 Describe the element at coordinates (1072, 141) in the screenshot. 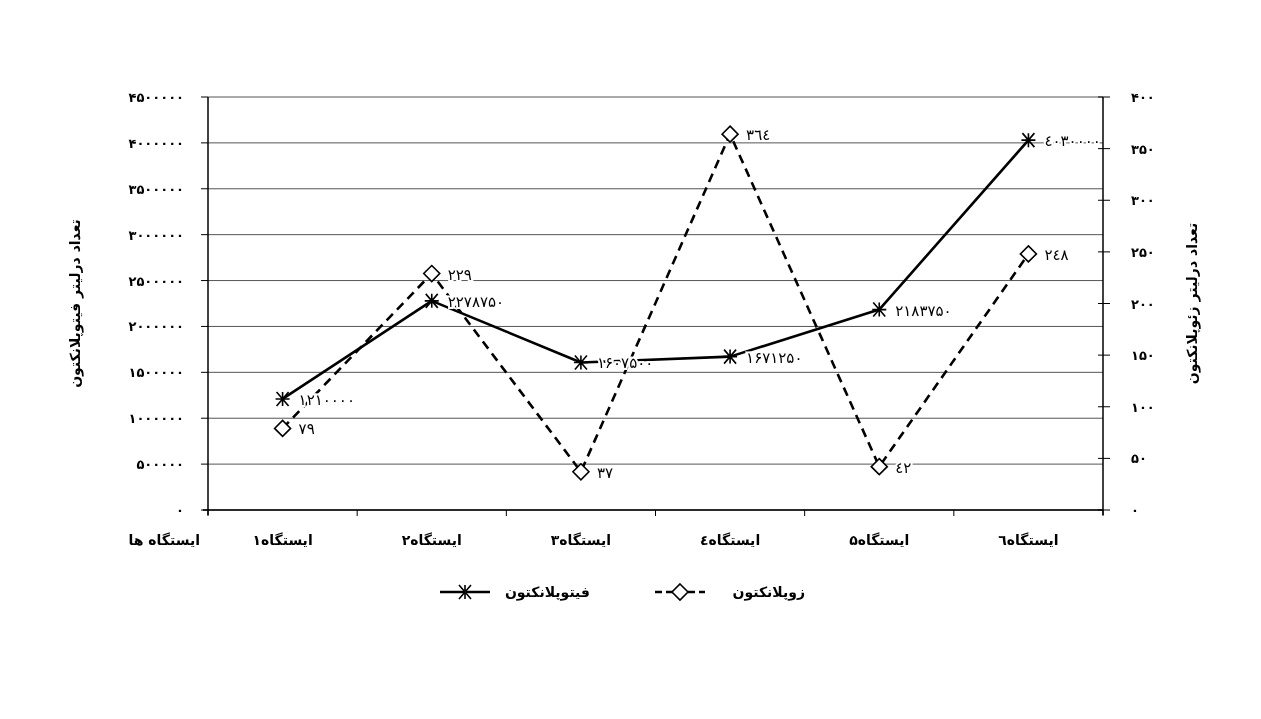

I see `data-label: ٤٠٣٠٠٠٠` at that location.